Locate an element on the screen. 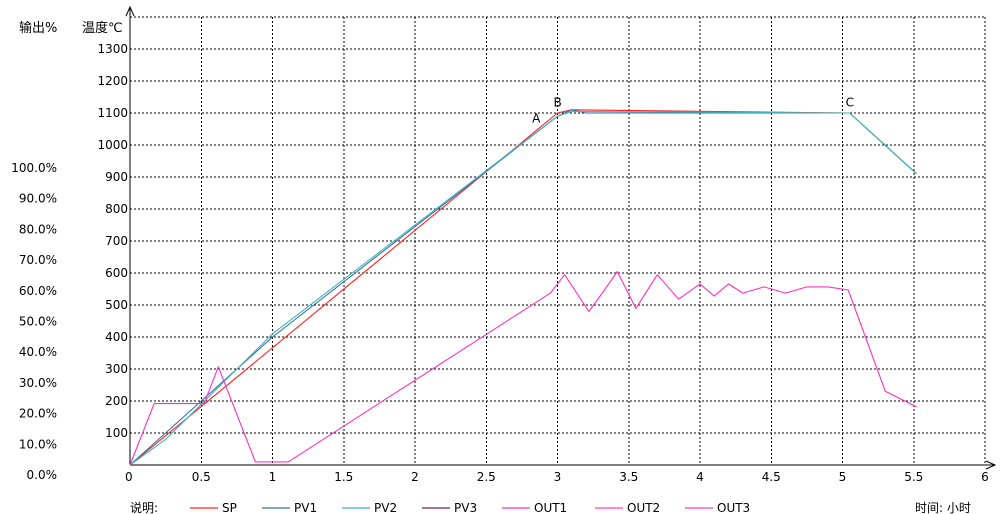 The image size is (1006, 514). legend-label-pv3: PV3 is located at coordinates (465, 507).